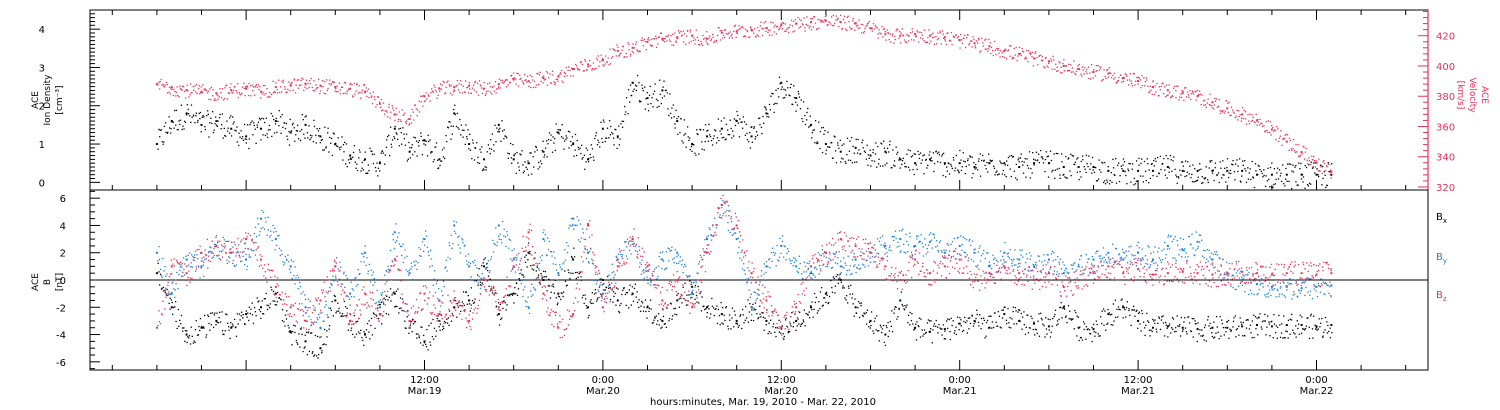 This screenshot has width=1500, height=410. I want to click on bx-series-point, so click(1034, 323).